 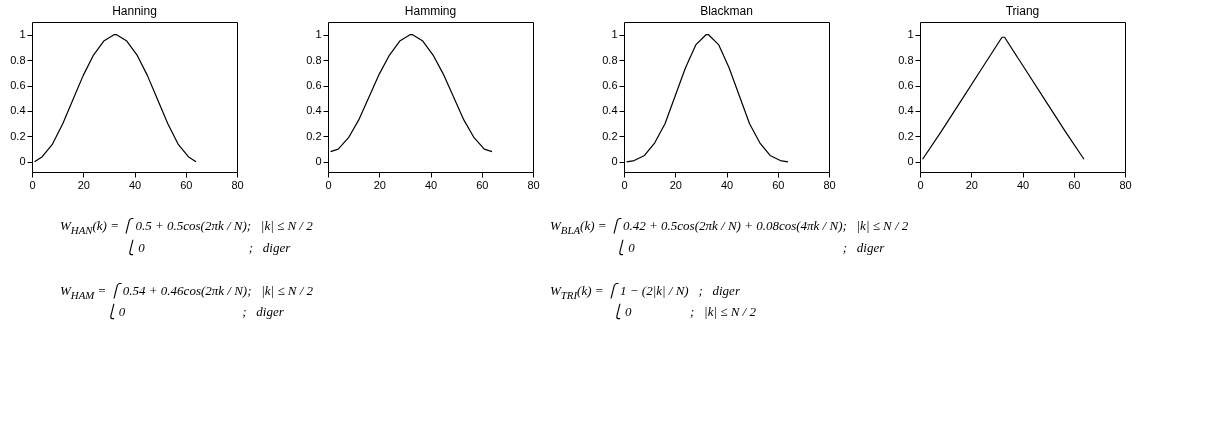 What do you see at coordinates (430, 11) in the screenshot?
I see `chart-title: Hamming` at bounding box center [430, 11].